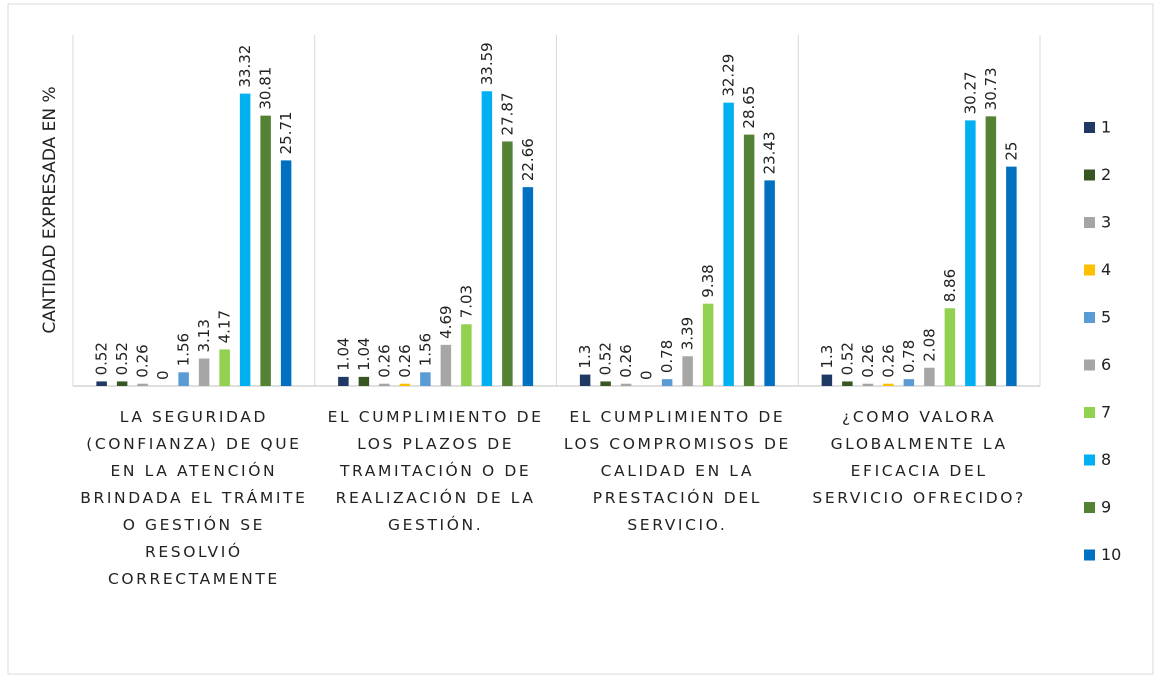  I want to click on data-label: 28.65, so click(749, 107).